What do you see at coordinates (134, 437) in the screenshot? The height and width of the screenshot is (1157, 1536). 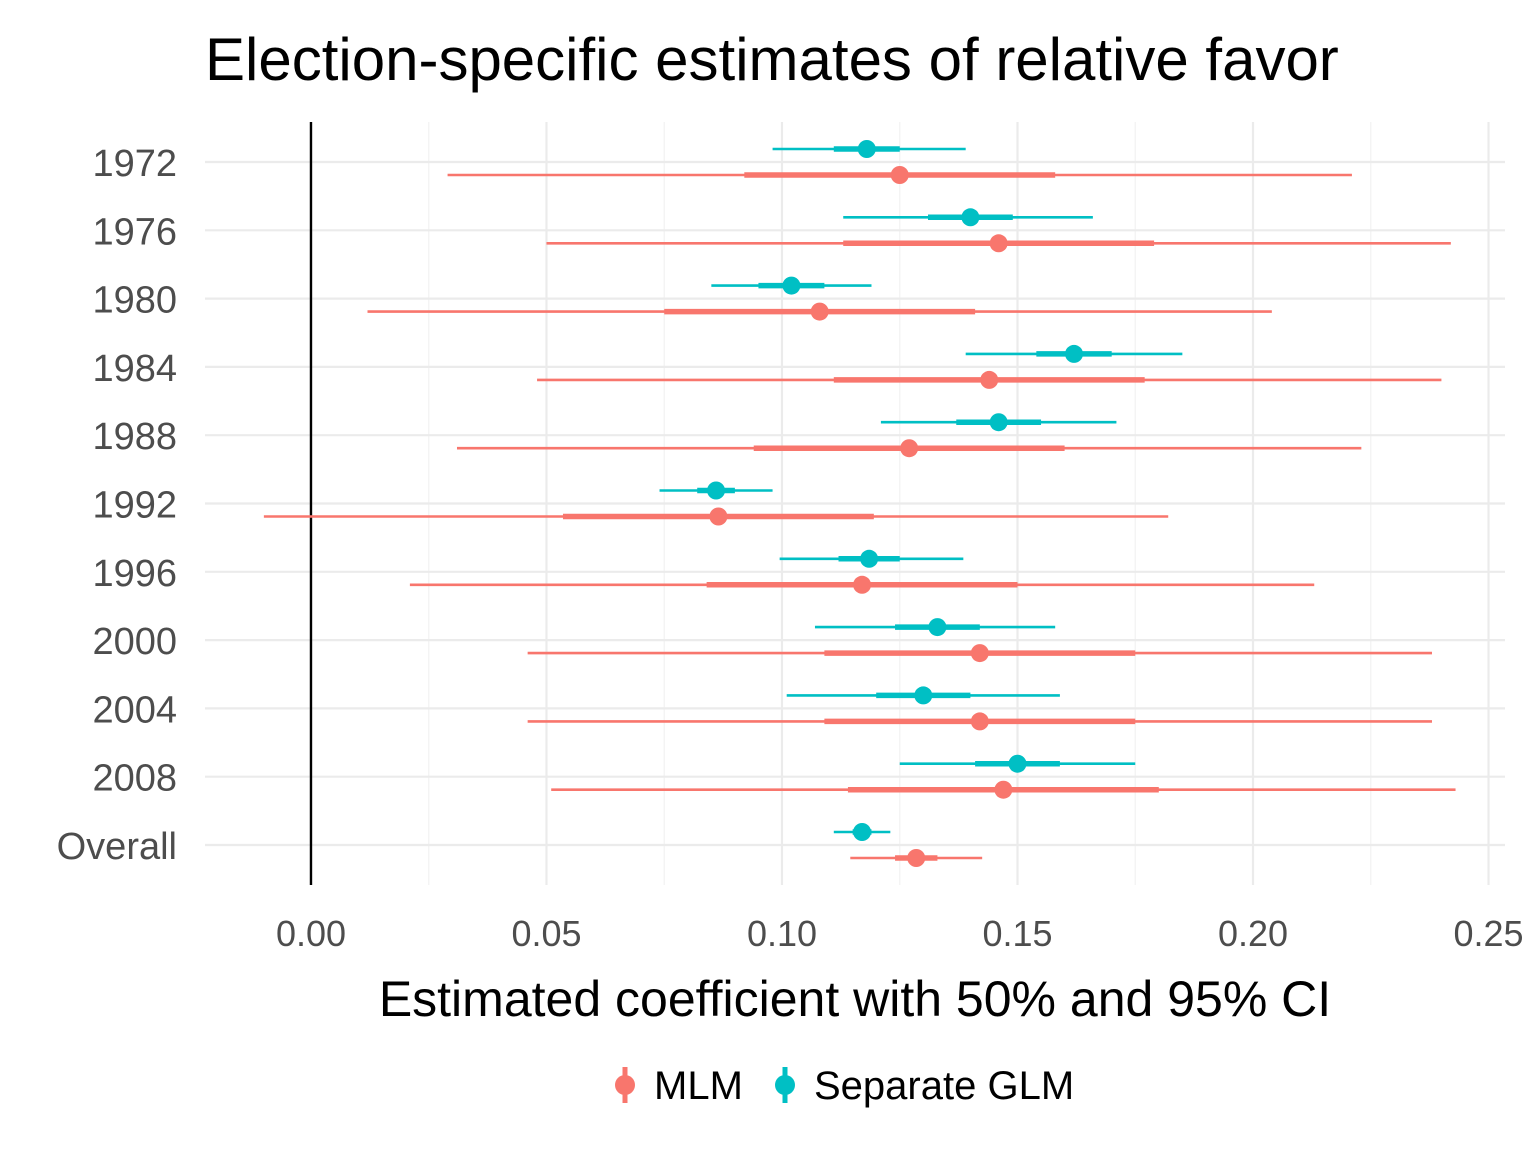 I see `y-tick-label: 1988` at bounding box center [134, 437].